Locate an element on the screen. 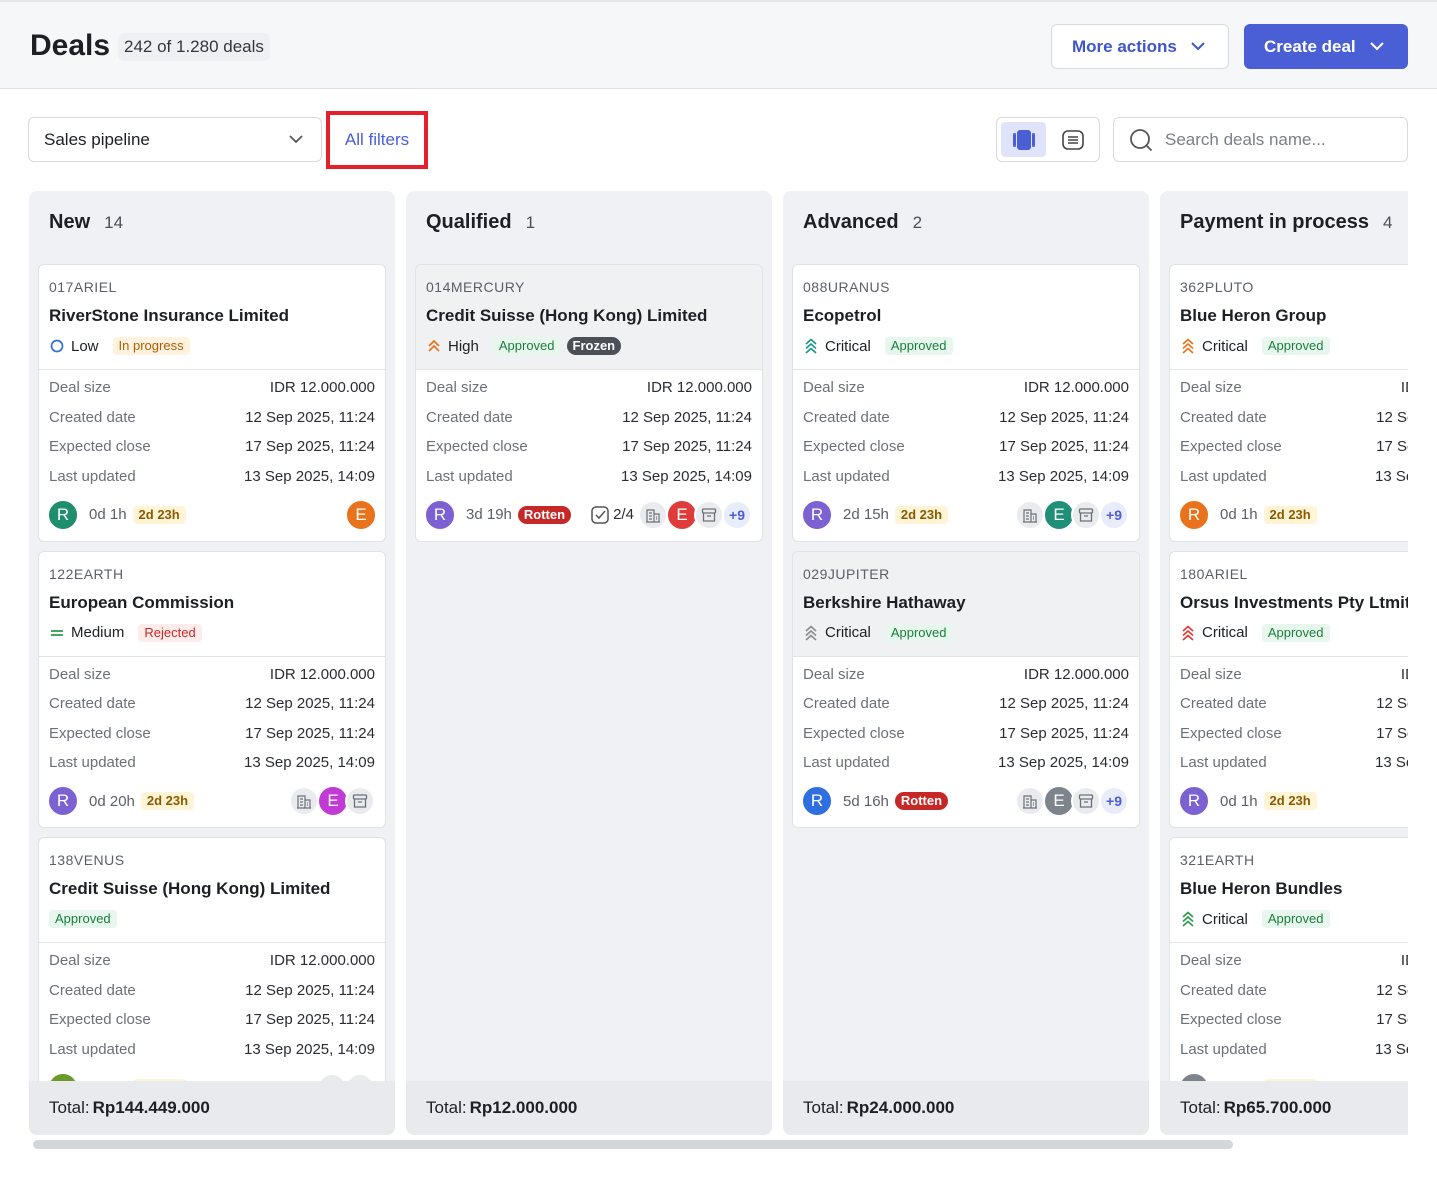 This screenshot has height=1184, width=1437. footer-icons is located at coordinates (346, 1076).